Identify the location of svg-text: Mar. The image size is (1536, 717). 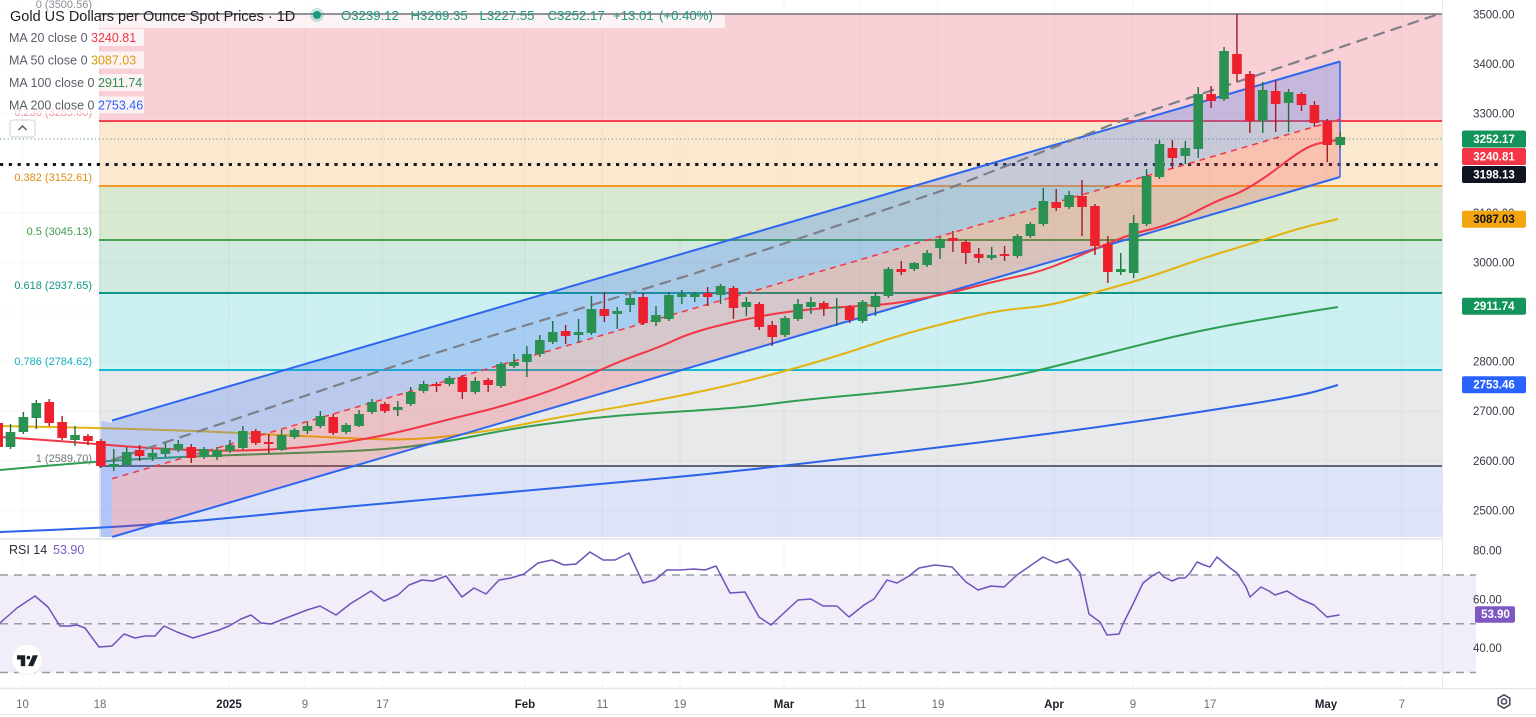
(784, 705).